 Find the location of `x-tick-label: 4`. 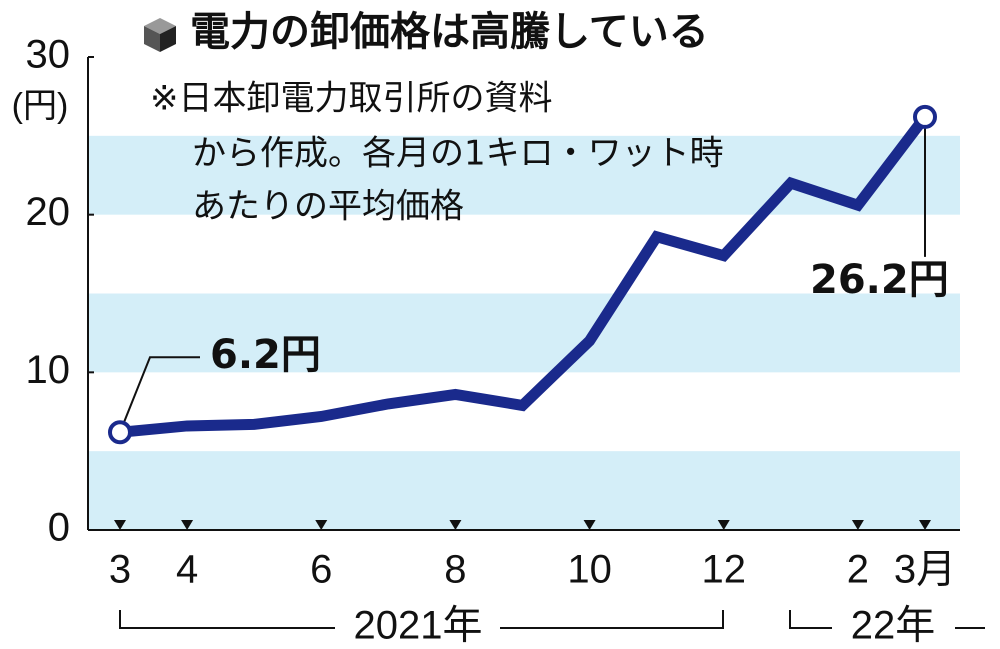

x-tick-label: 4 is located at coordinates (187, 570).